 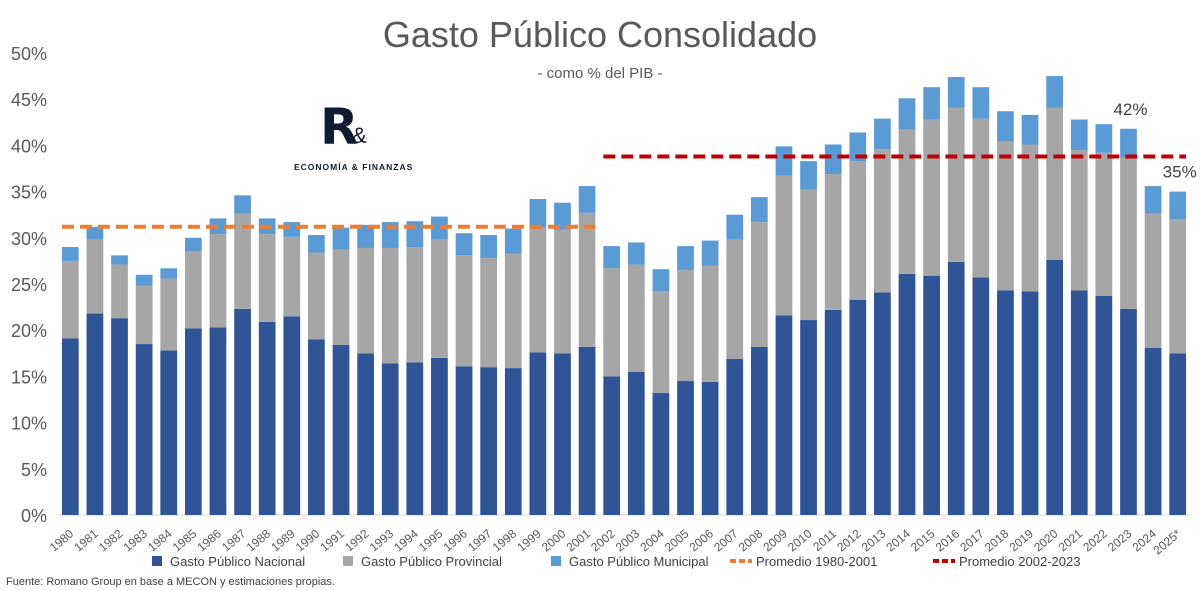 What do you see at coordinates (735, 227) in the screenshot?
I see `bar-municipal-2007` at bounding box center [735, 227].